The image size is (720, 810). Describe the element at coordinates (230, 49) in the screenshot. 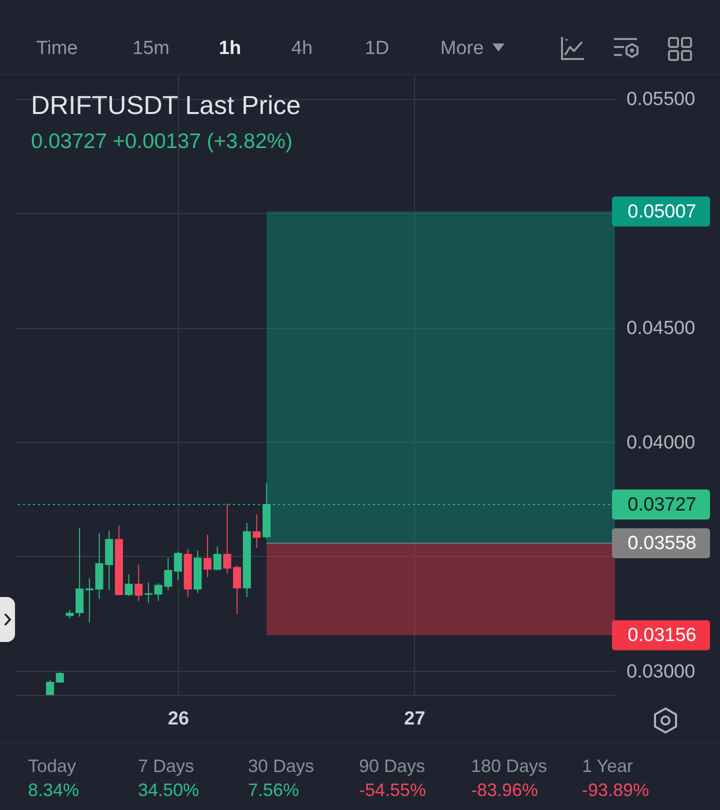

I see `text: 1h` at that location.